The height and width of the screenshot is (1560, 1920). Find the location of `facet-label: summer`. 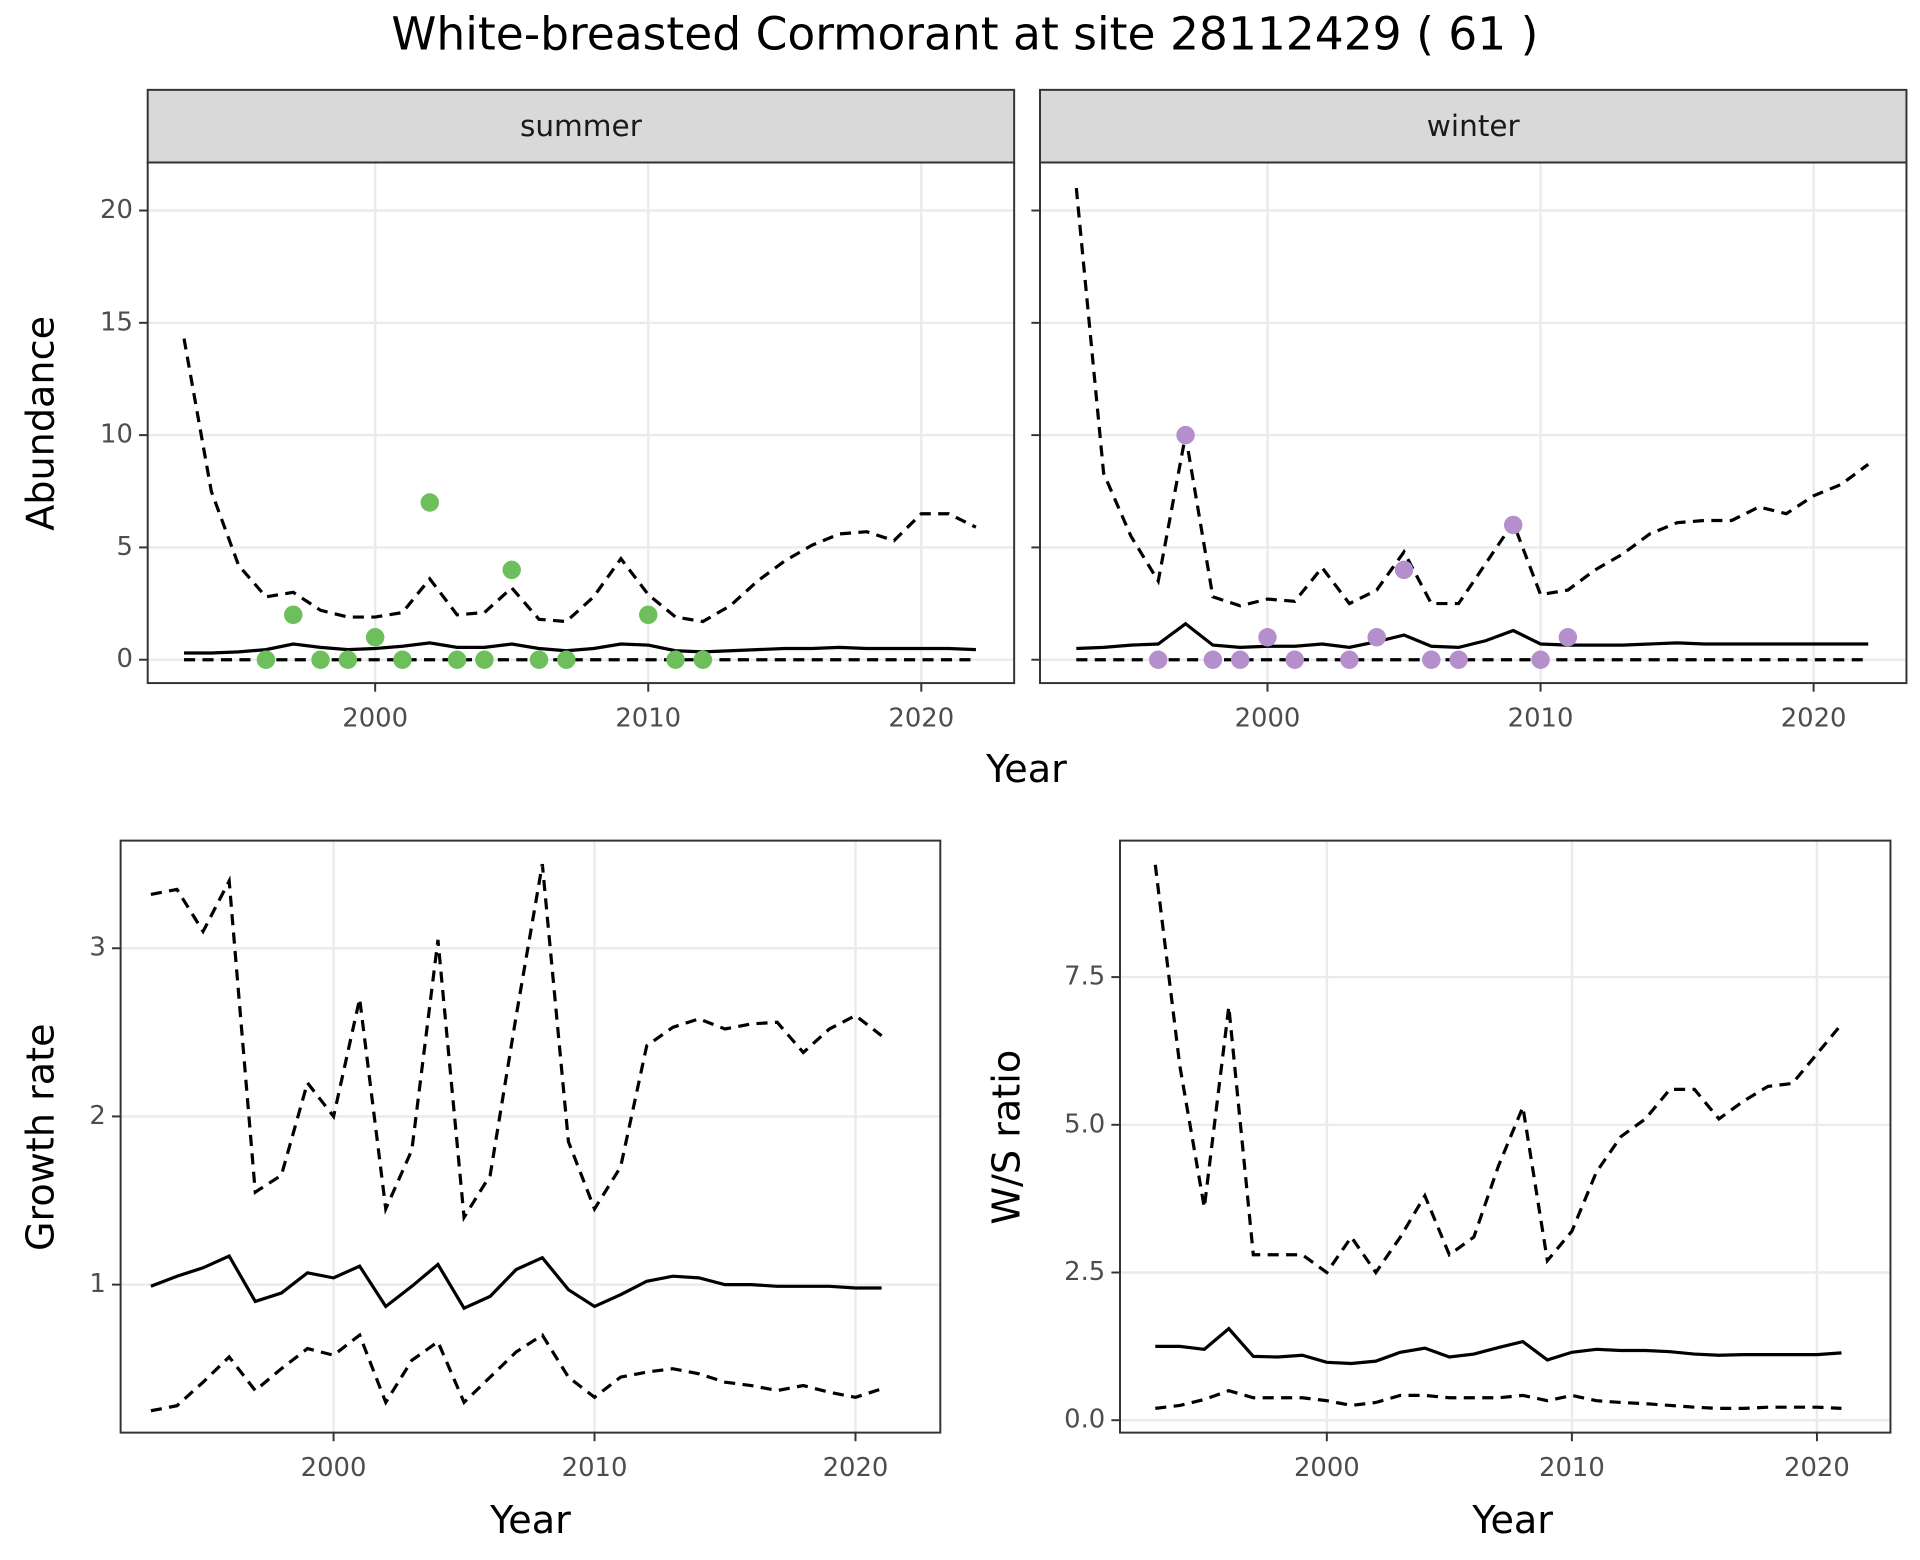

facet-label: summer is located at coordinates (581, 126).